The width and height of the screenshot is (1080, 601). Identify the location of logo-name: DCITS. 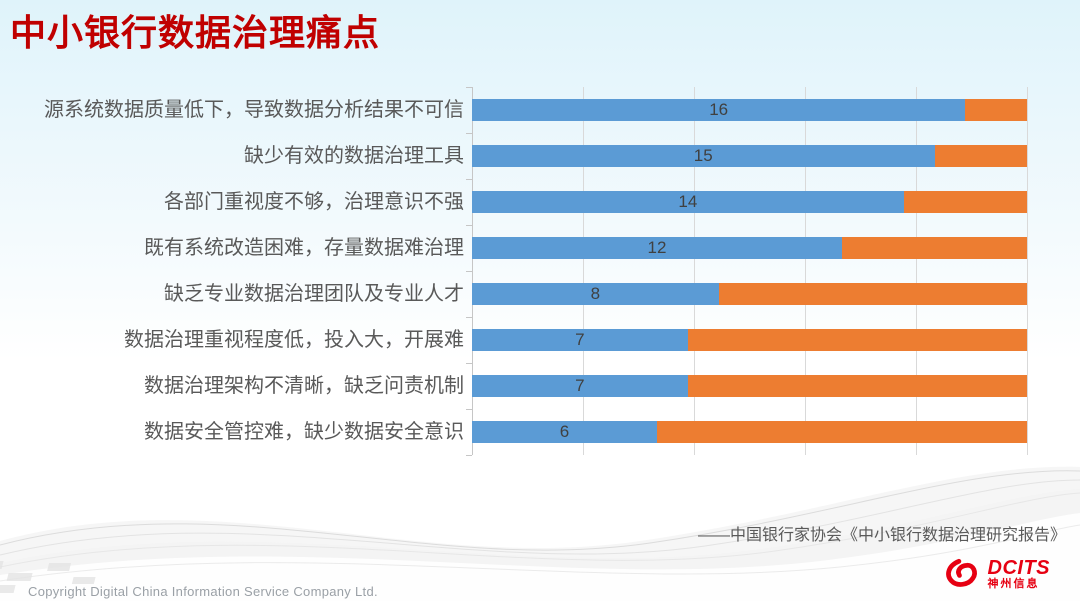
(1018, 567).